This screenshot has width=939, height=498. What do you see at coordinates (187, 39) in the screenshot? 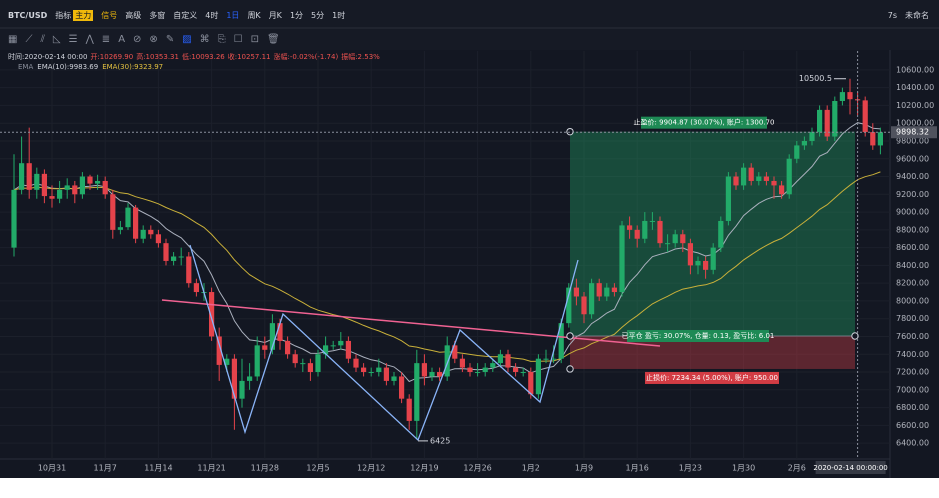
I see `tool-icon: ▨` at bounding box center [187, 39].